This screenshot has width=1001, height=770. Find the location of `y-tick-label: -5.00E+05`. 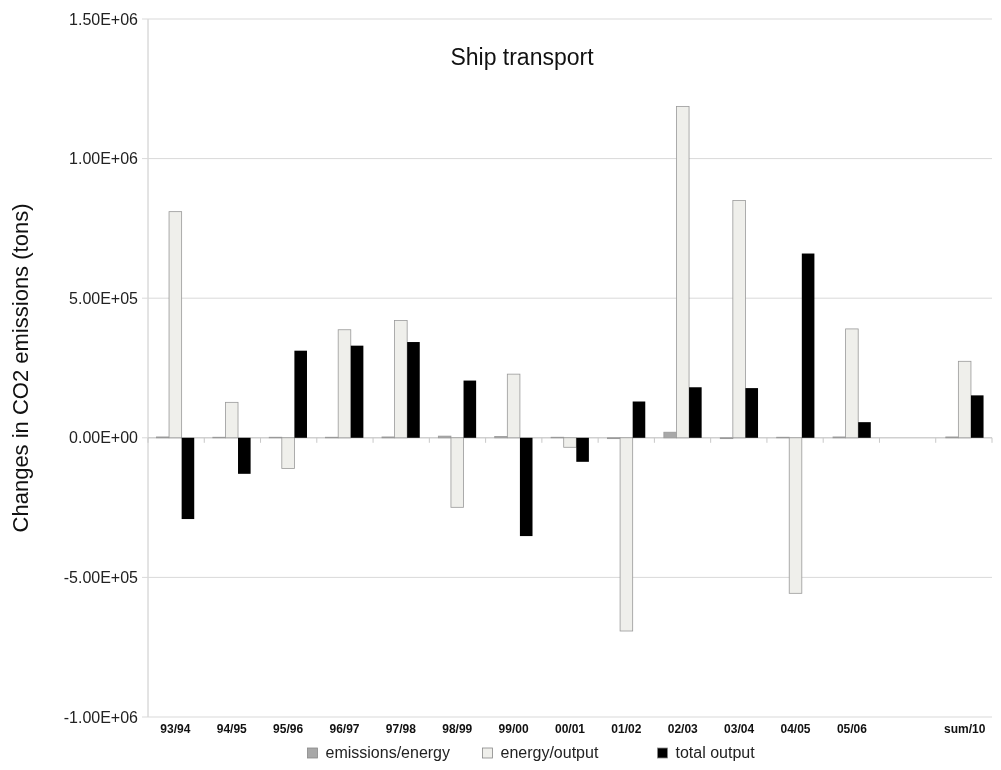

y-tick-label: -5.00E+05 is located at coordinates (101, 577).